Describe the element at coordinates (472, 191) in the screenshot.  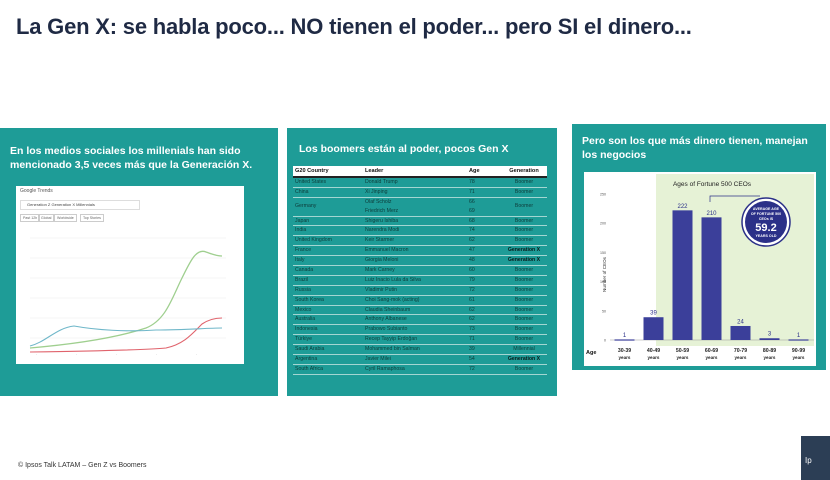
I see `table-cell-age: 71` at that location.